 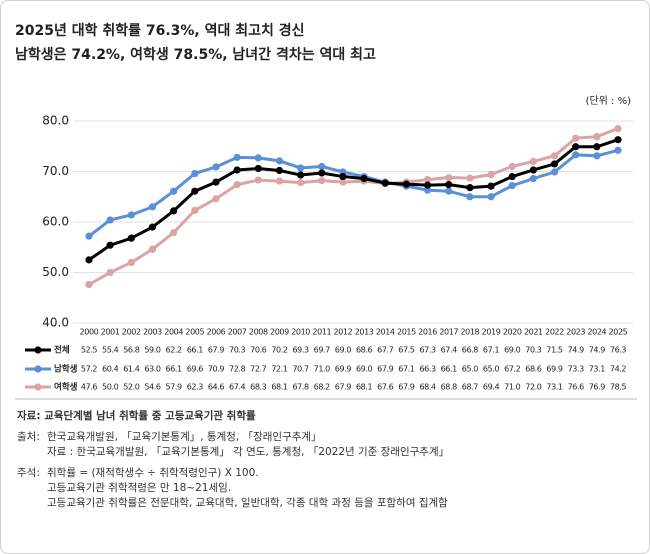 I want to click on x-tick-label: 2019, so click(x=491, y=332).